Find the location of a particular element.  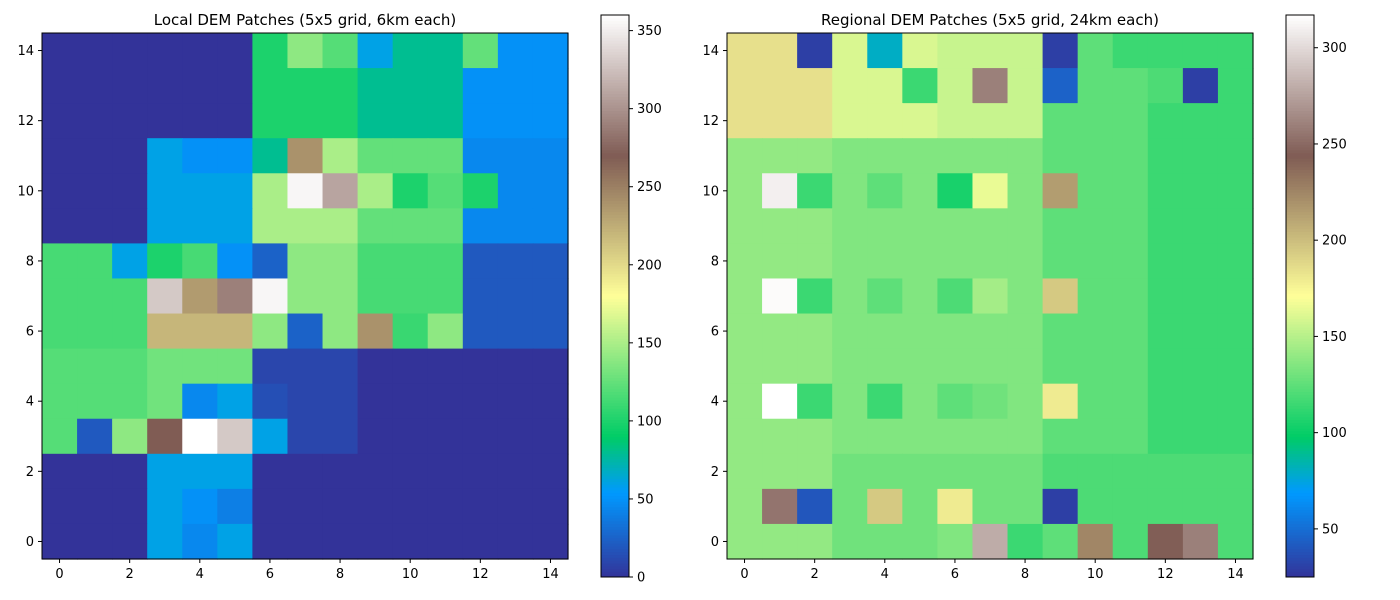

local-dem-title: Local DEM Patches (5x5 grid, 6km each) is located at coordinates (305, 20).